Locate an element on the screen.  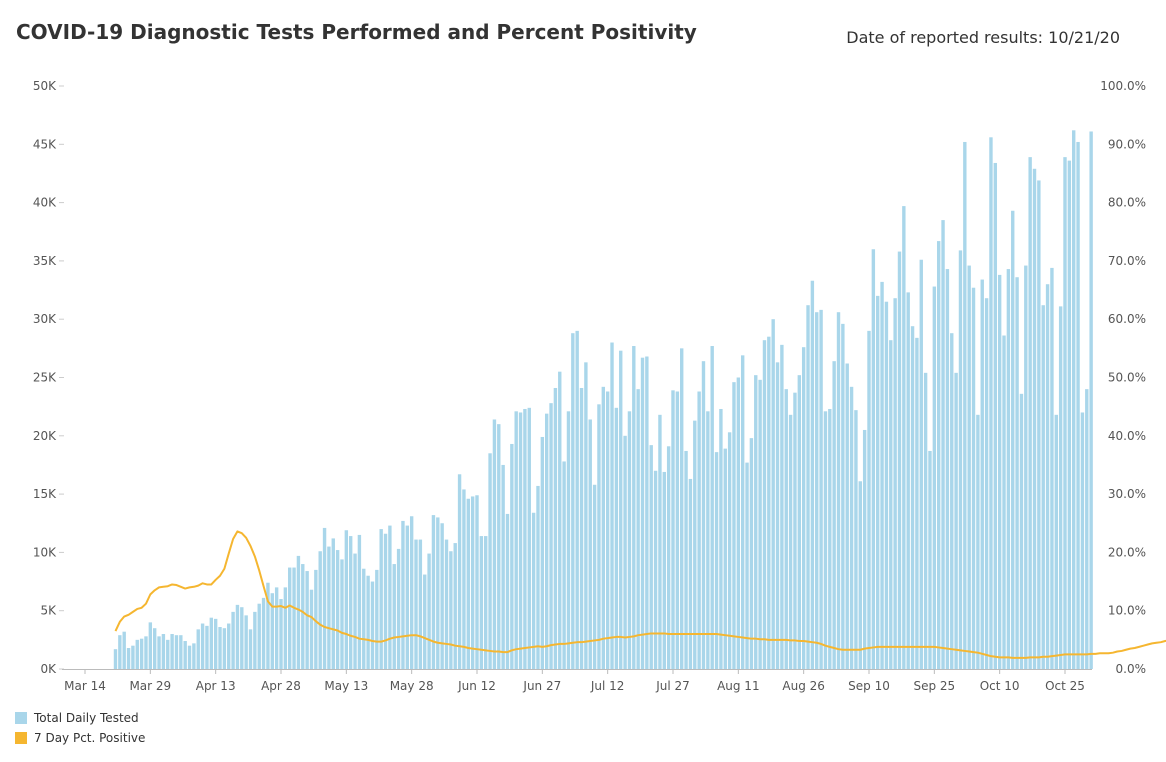
y-right-tick-label: 50.0% is located at coordinates (1127, 378).